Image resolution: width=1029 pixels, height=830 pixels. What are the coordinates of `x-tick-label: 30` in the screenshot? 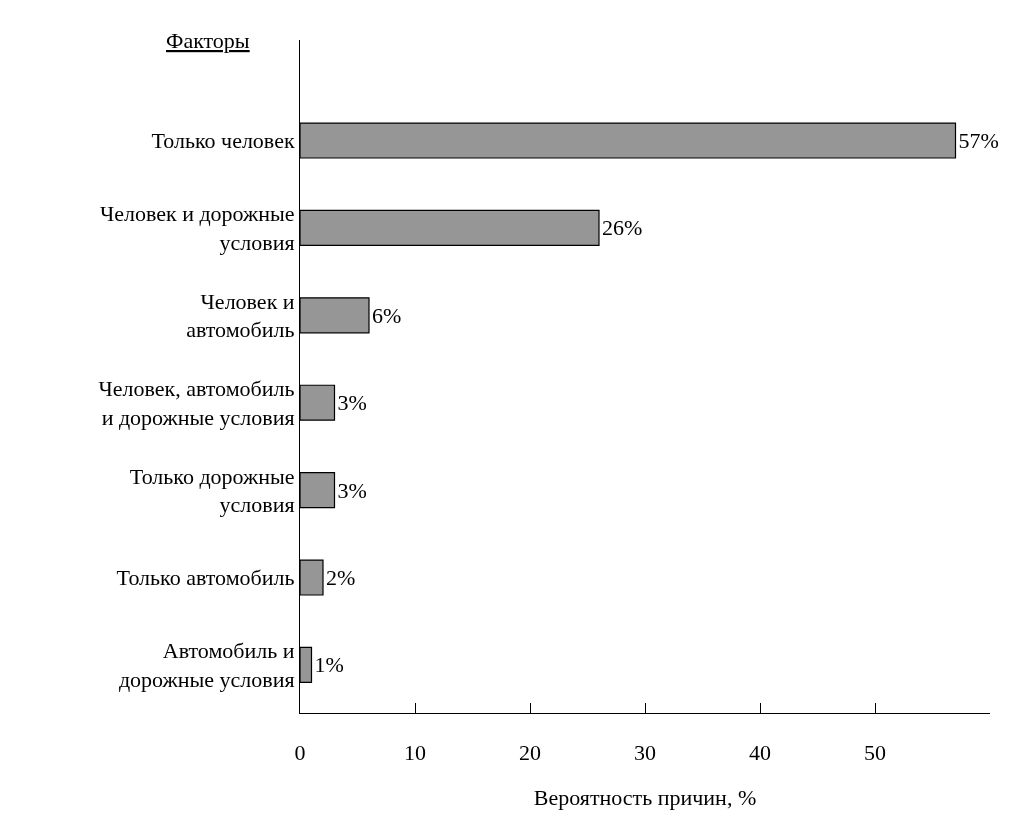 It's located at (645, 753).